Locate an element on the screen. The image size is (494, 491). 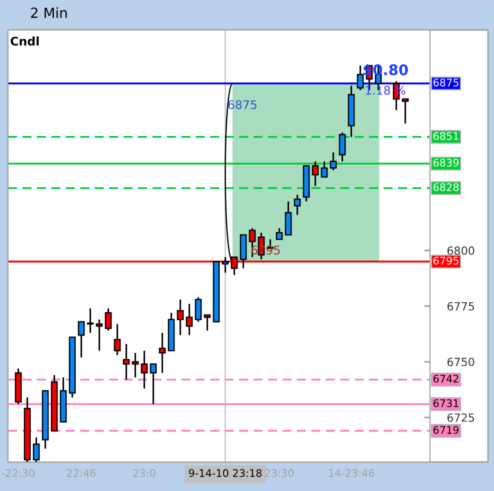
y-tick-label: 6750 is located at coordinates (460, 362).